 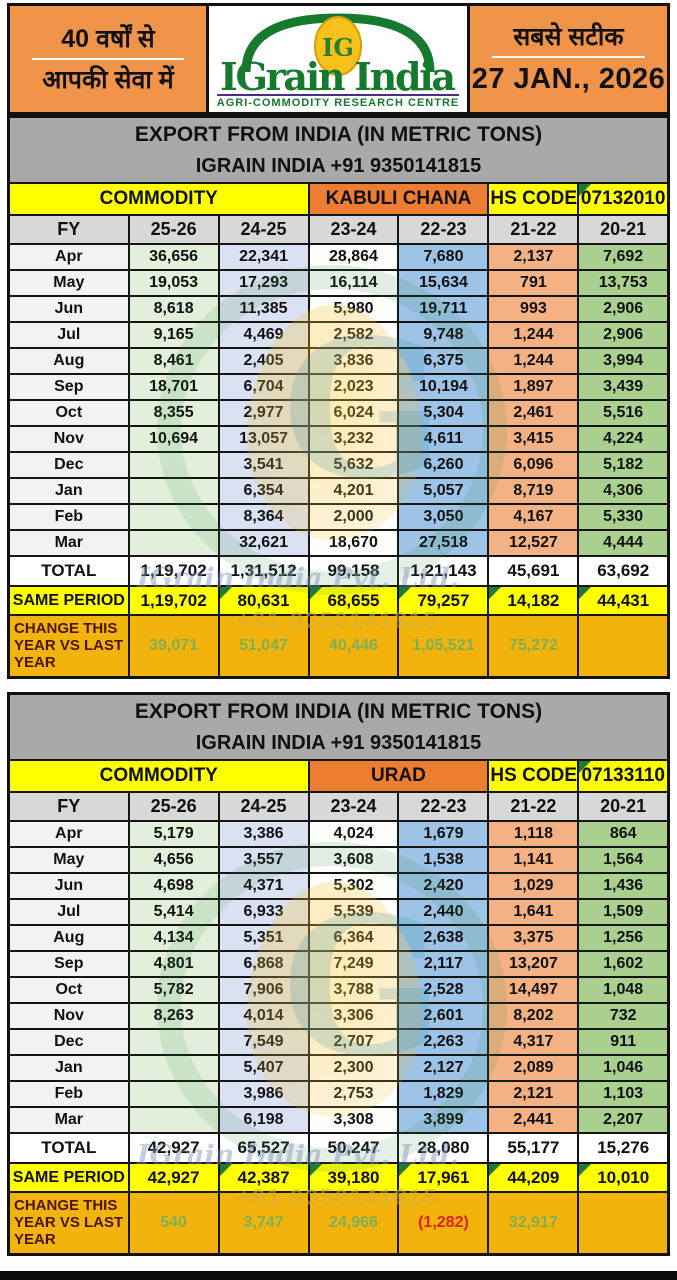 I want to click on commodity-band-row: COMMODITY URAD HS CODE 07133110, so click(x=338, y=776).